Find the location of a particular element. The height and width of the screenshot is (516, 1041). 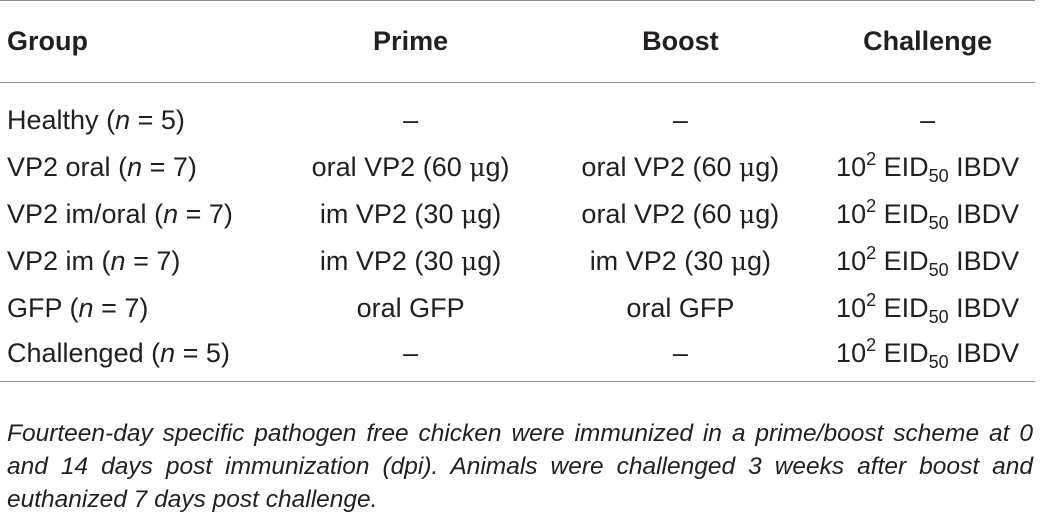

group-cell: GFP (n = 7) is located at coordinates (78, 308).